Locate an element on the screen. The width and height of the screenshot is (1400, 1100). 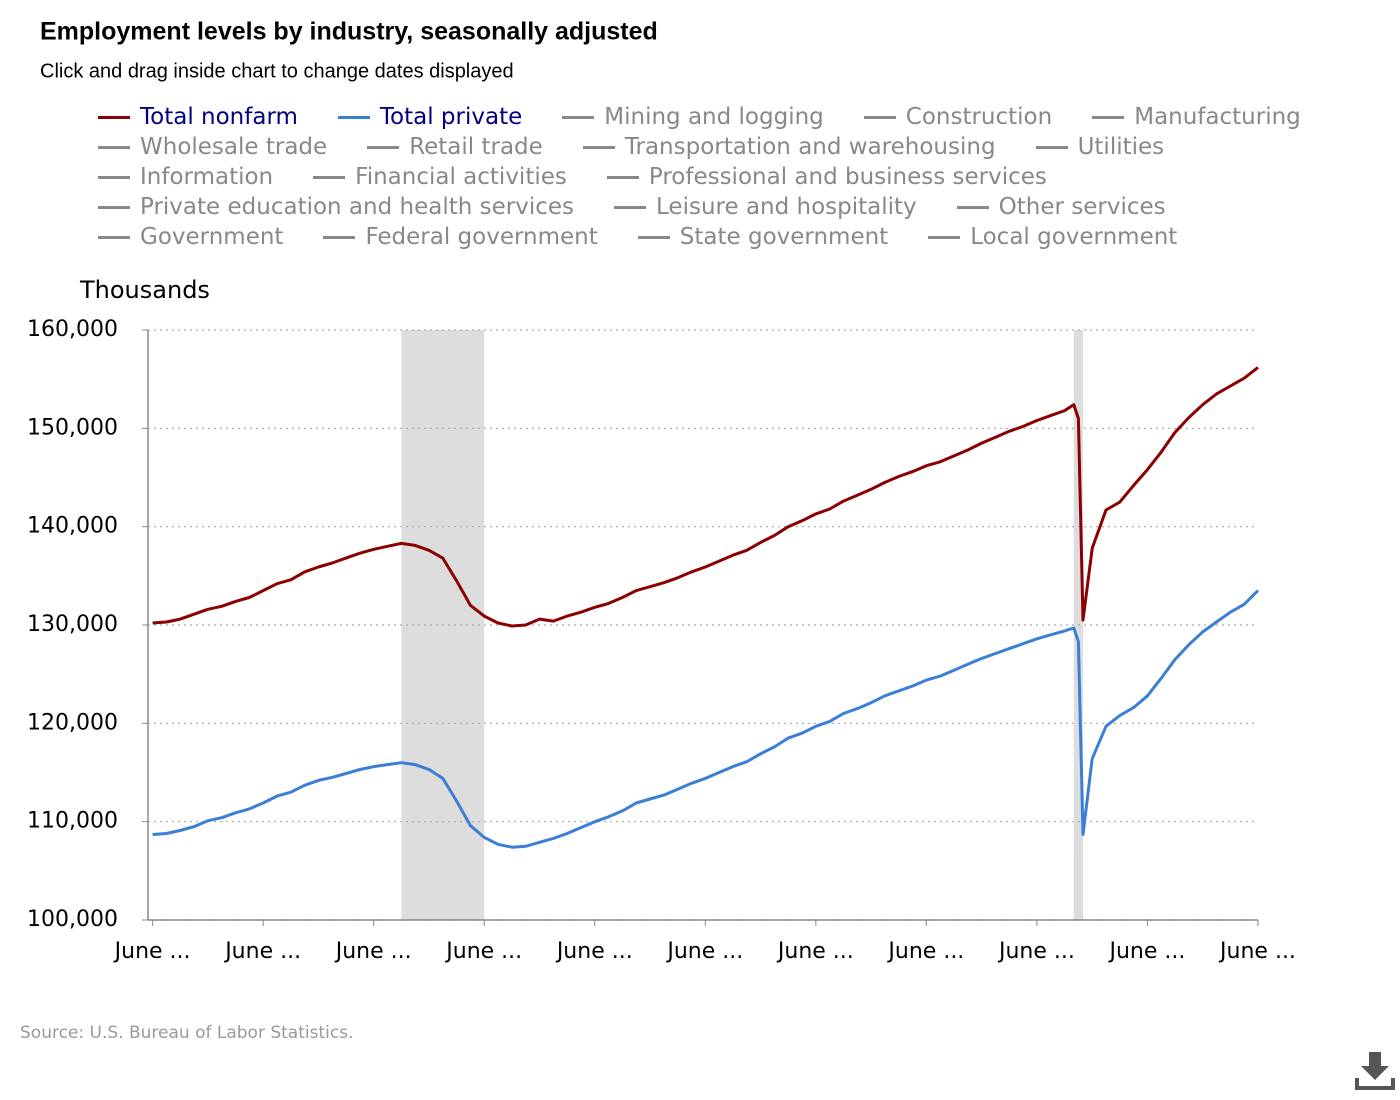
legend-entry-inactive: Private education and health services is located at coordinates (336, 207).